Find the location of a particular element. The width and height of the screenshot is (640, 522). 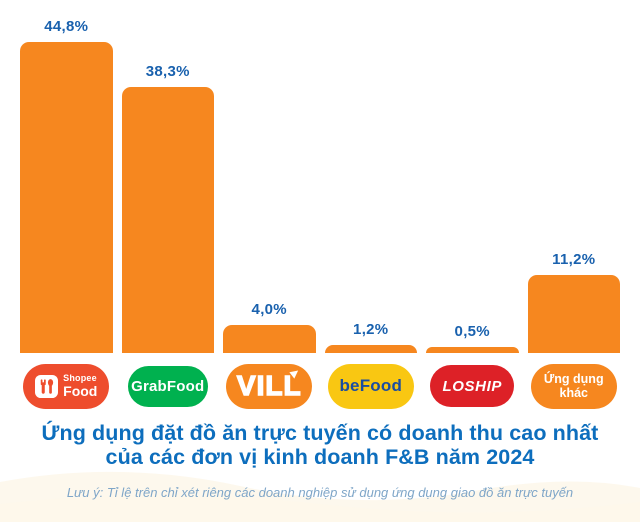

grabfood-logo: GrabFood is located at coordinates (167, 386).